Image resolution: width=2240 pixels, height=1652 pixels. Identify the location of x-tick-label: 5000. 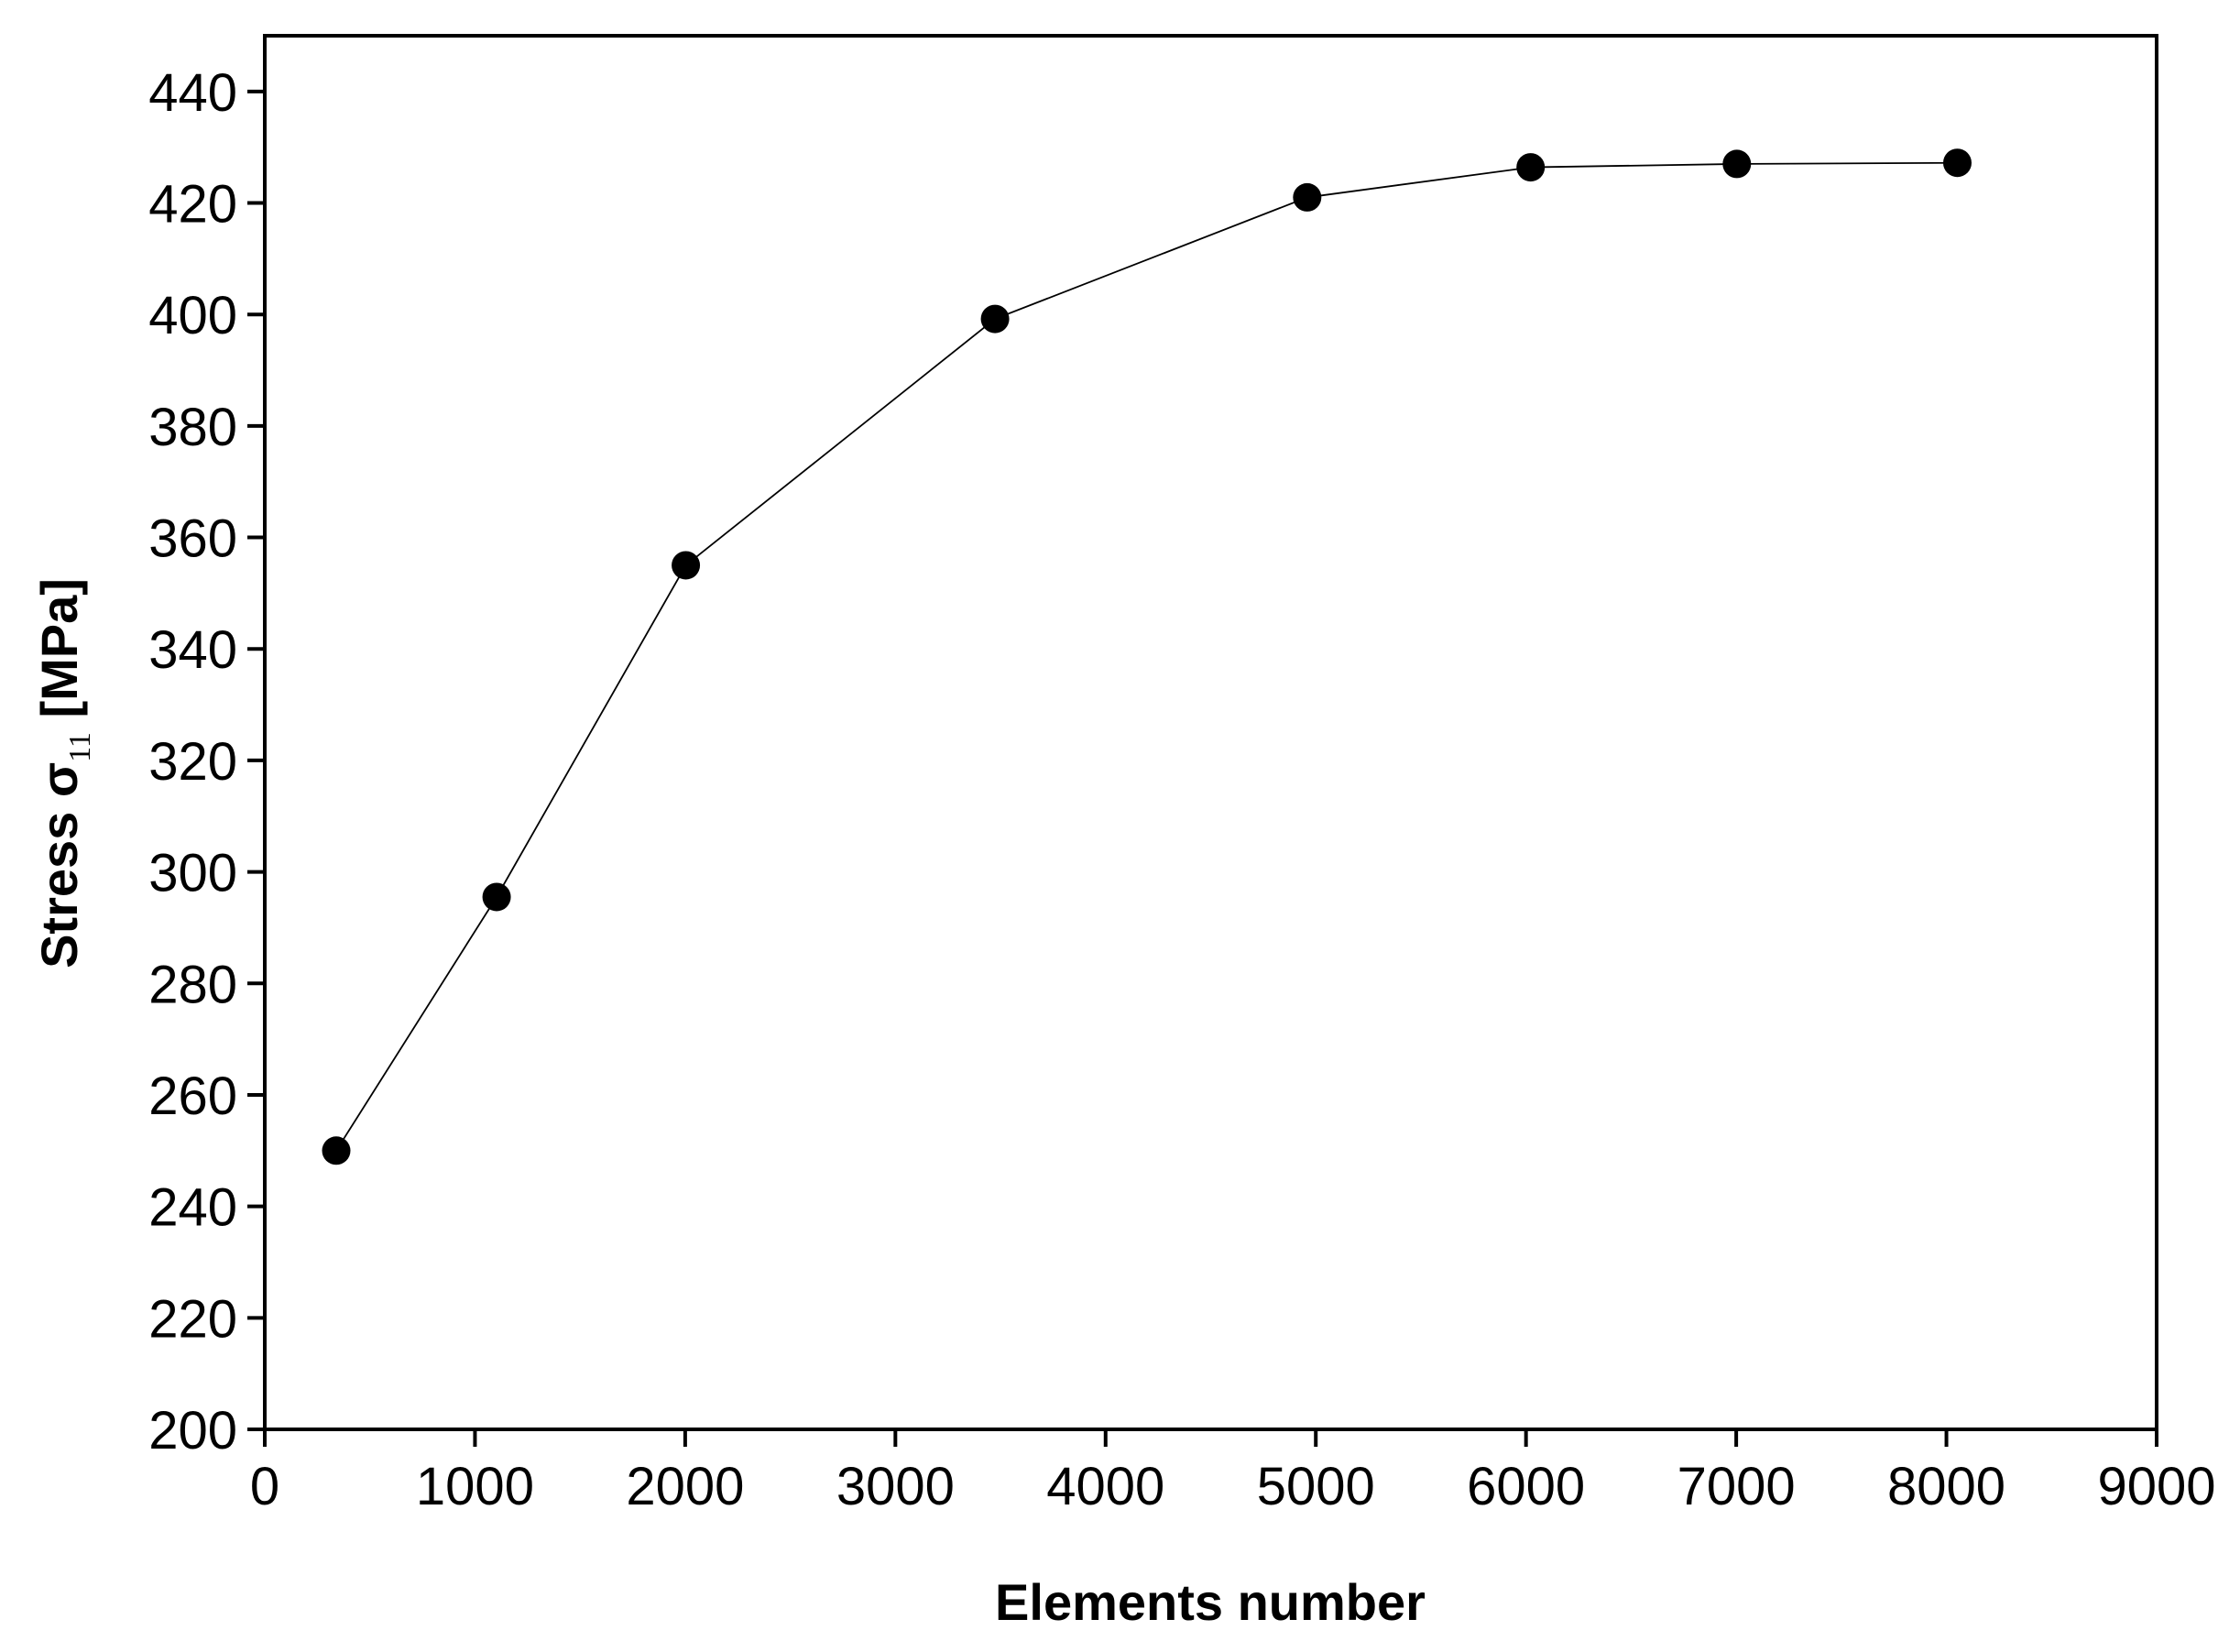
(1316, 1486).